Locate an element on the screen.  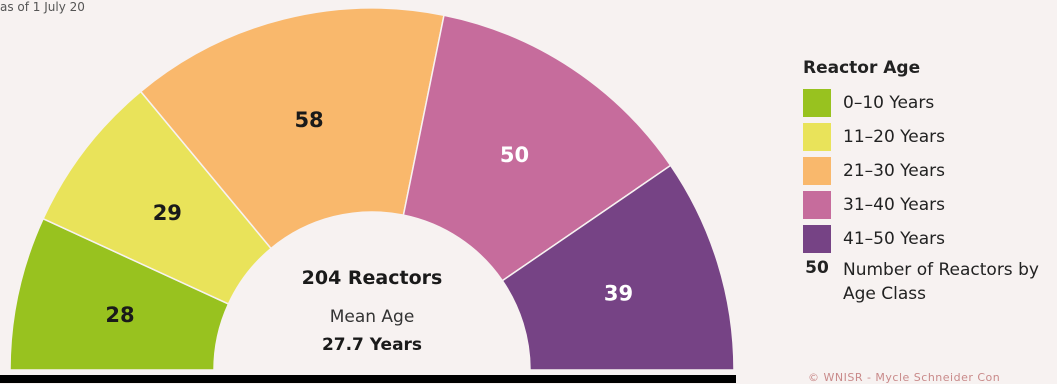
legend-item-1: 0–10 Years is located at coordinates (930, 103).